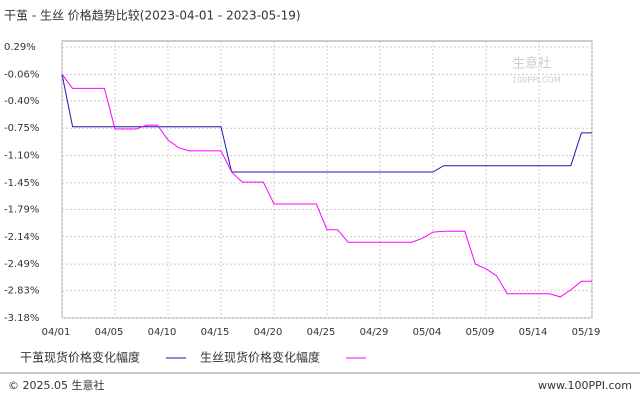  Describe the element at coordinates (480, 332) in the screenshot. I see `x-tick-label: 05/09` at that location.